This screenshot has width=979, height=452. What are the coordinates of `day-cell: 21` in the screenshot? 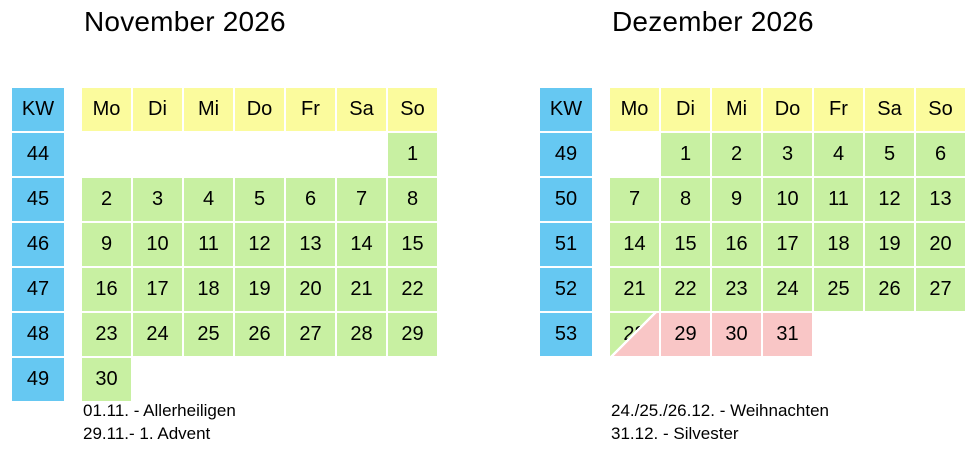 It's located at (634, 289).